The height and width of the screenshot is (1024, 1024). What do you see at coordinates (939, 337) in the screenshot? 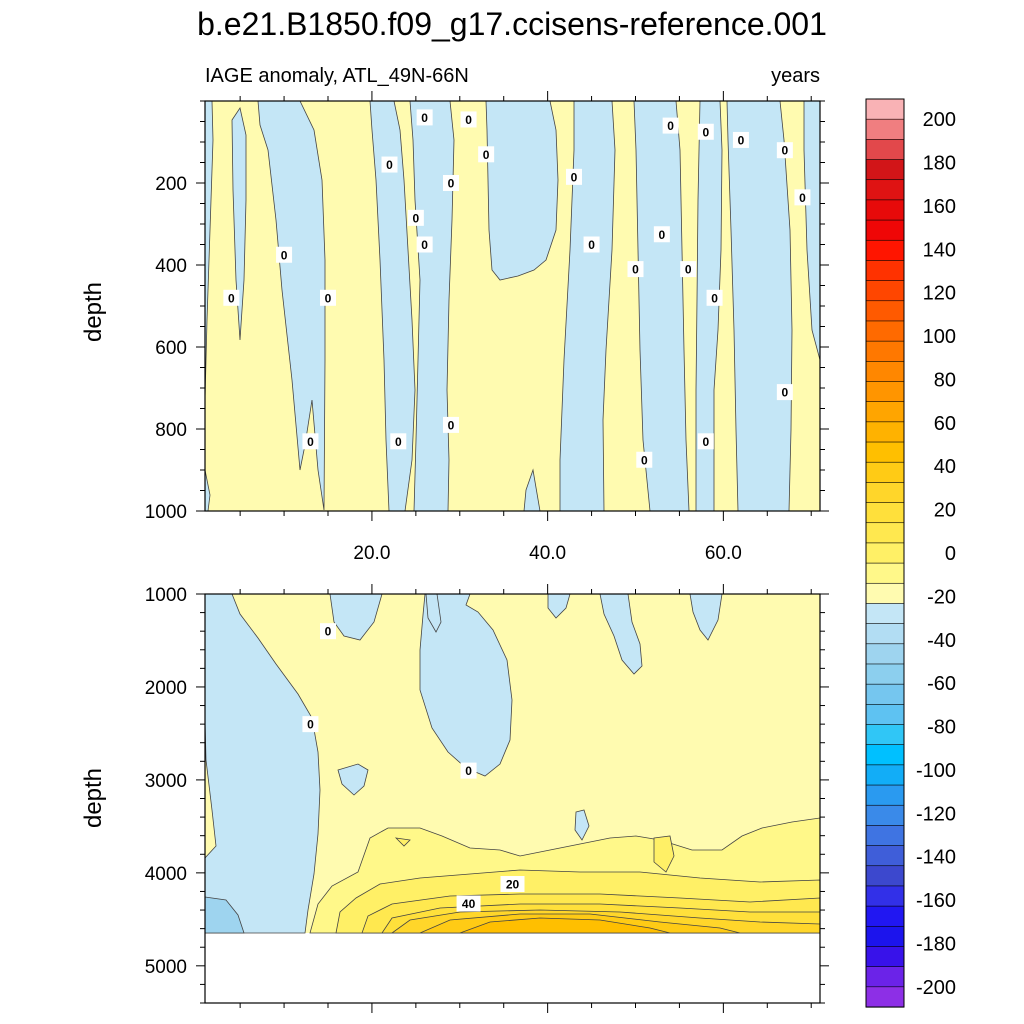
I see `colorbar-label: 100` at bounding box center [939, 337].